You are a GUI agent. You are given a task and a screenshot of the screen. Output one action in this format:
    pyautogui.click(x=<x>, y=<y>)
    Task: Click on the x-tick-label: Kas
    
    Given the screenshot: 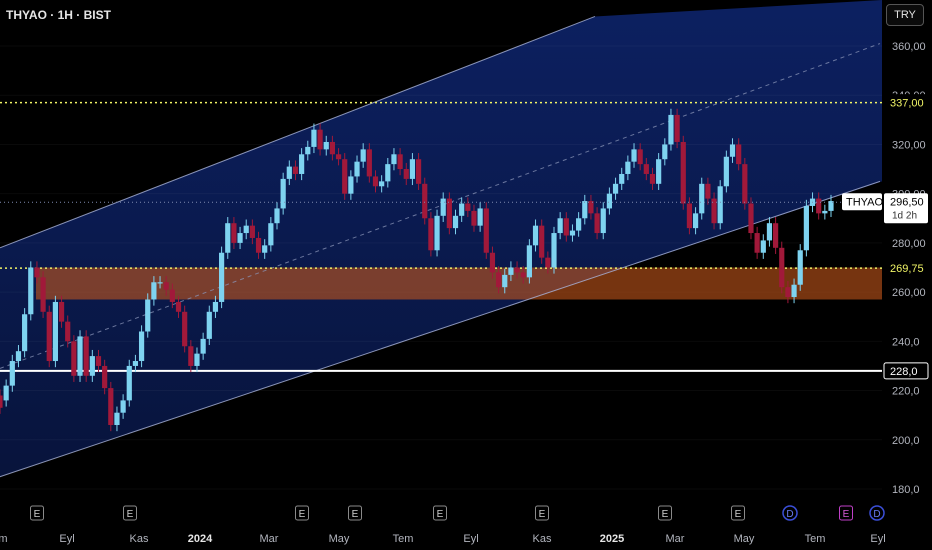 What is the action you would take?
    pyautogui.click(x=139, y=539)
    